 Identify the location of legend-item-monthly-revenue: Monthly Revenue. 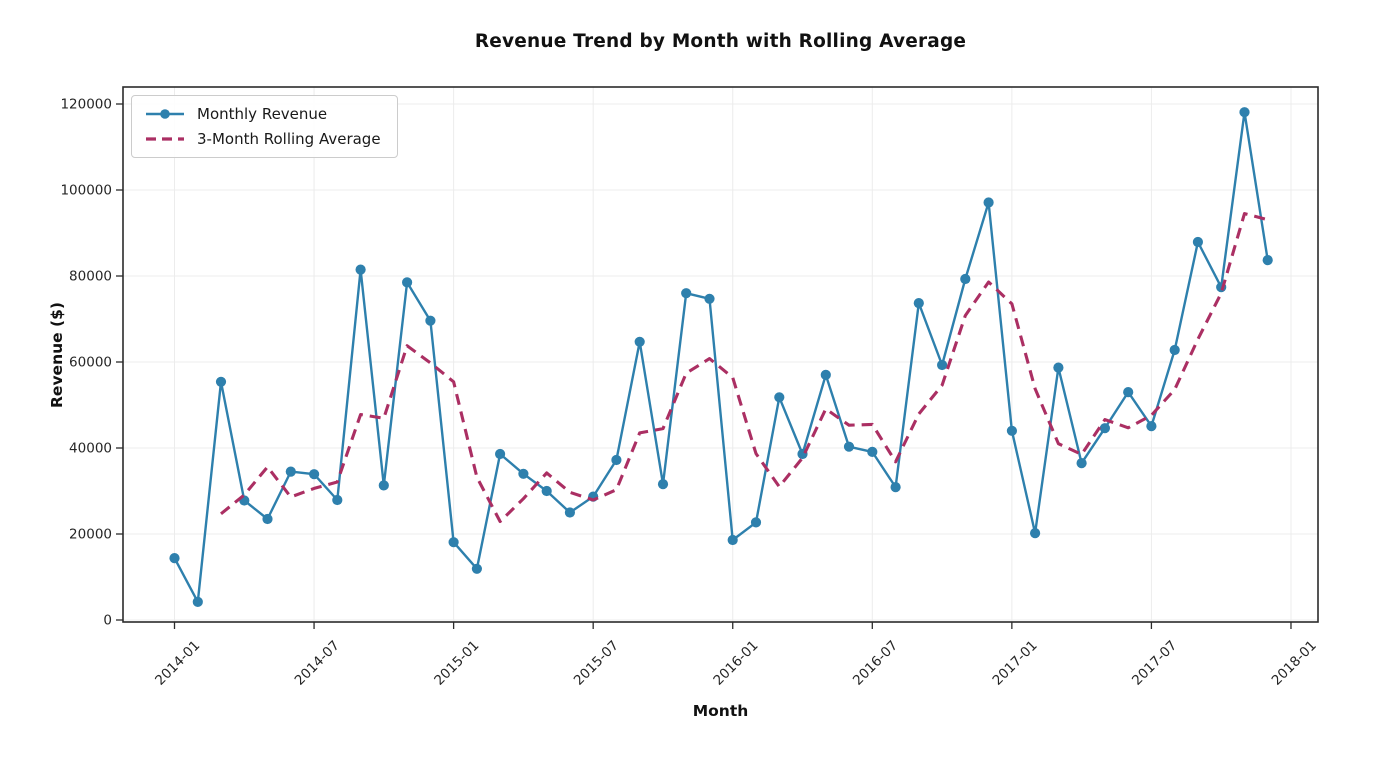
(262, 114).